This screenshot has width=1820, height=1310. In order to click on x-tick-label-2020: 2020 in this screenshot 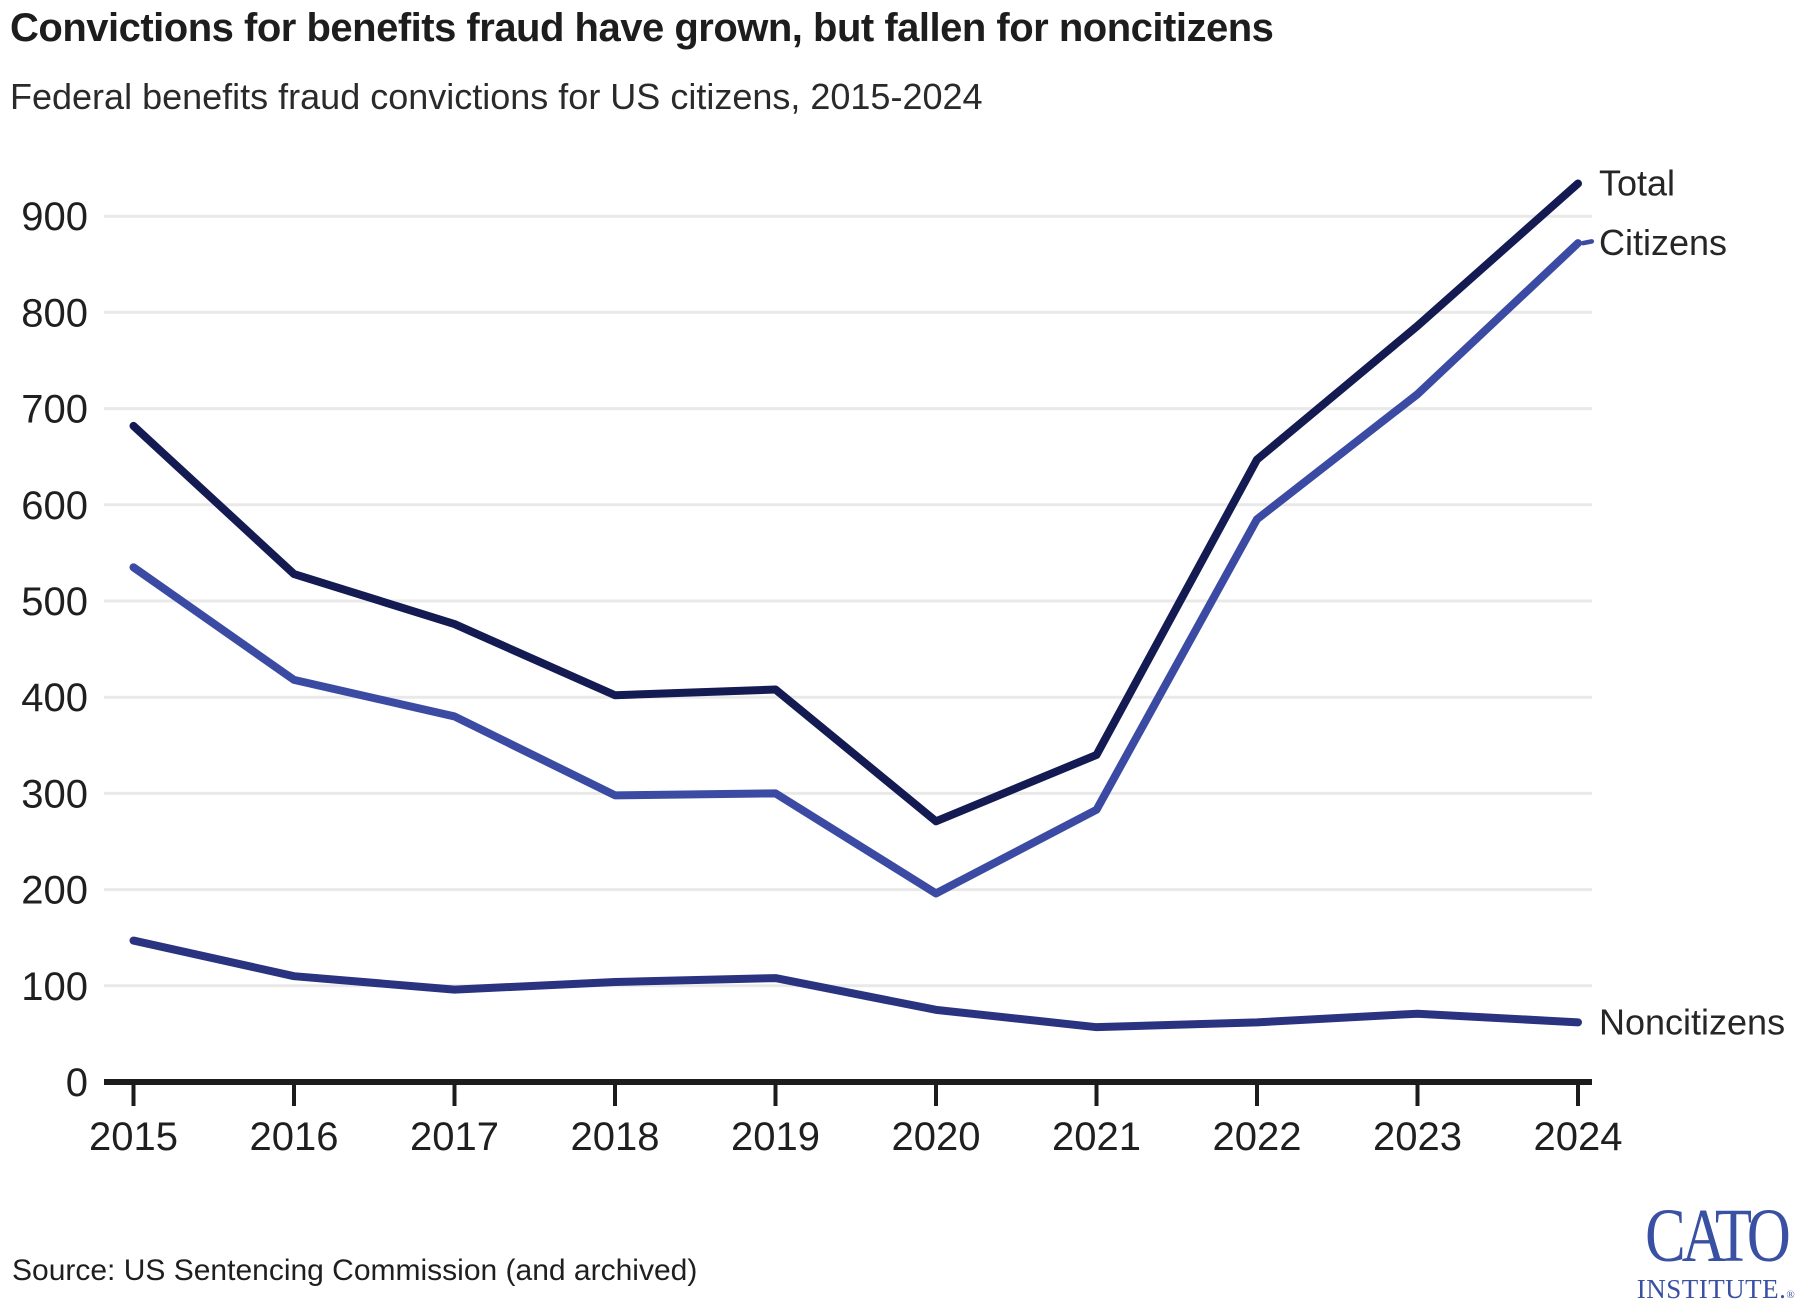, I will do `click(936, 1137)`.